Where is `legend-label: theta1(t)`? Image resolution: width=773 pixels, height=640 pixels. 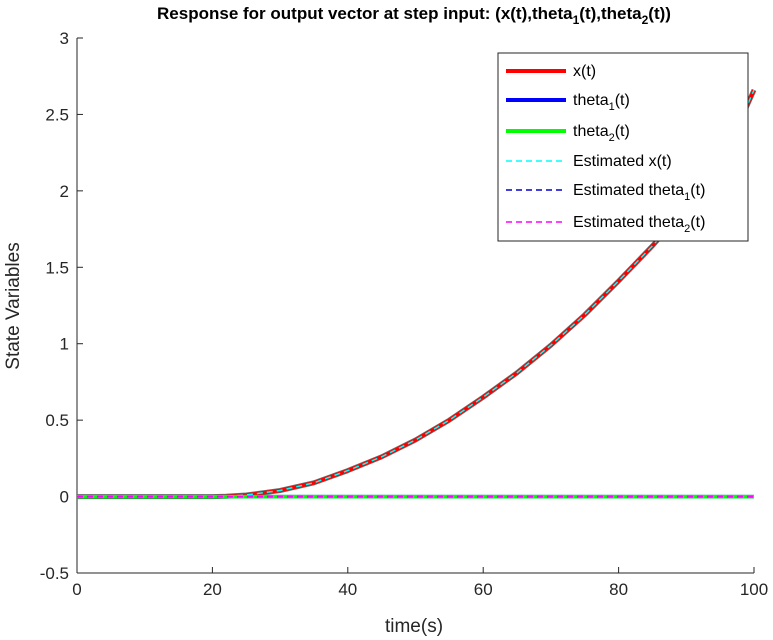
legend-label: theta1(t) is located at coordinates (601, 102).